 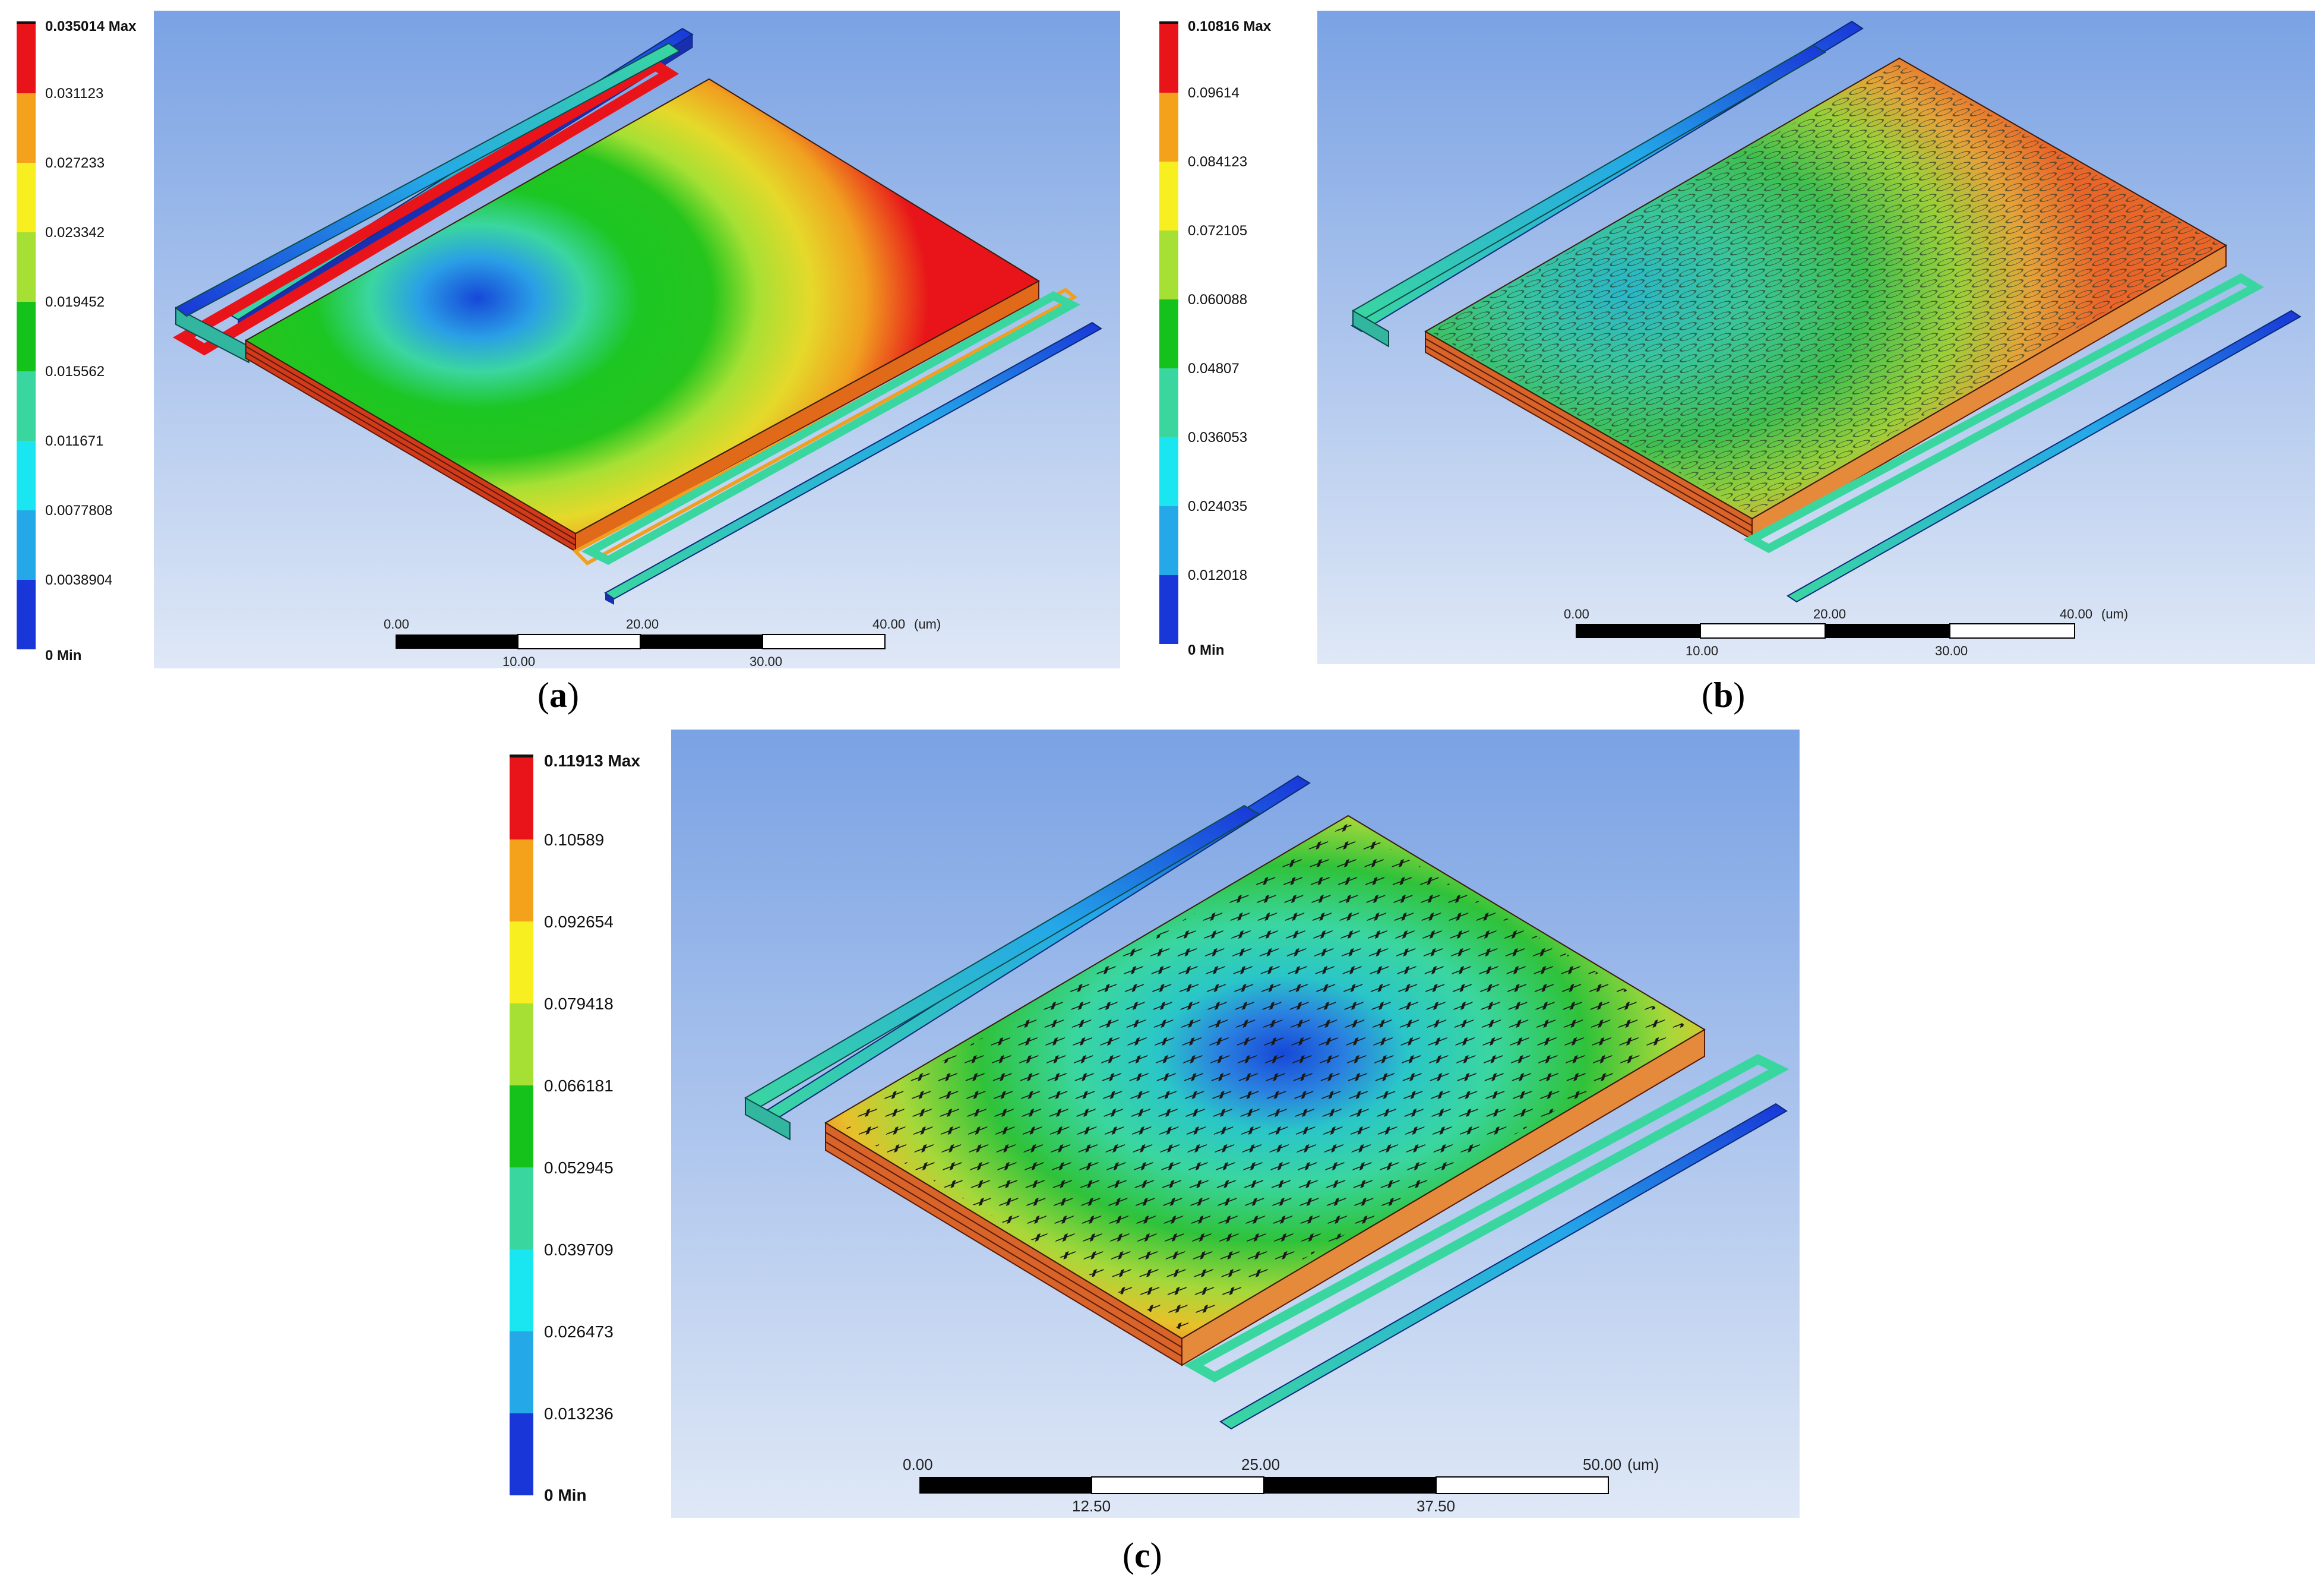 I want to click on plate-cross-pattern, so click(x=1265, y=1077).